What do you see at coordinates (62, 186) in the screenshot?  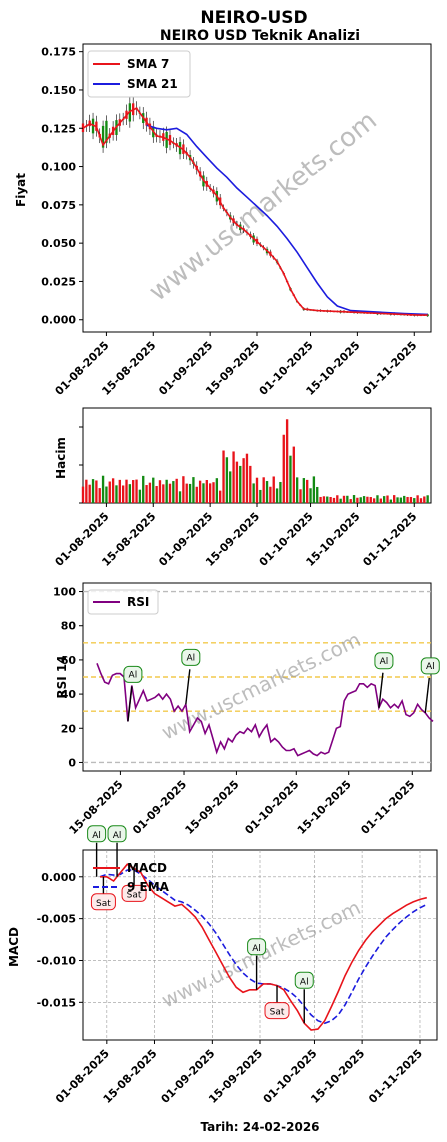 I see `price-y-ticks: 0.000 0.025 0.050 0.075 0.100 0.125 0.150 0.175` at bounding box center [62, 186].